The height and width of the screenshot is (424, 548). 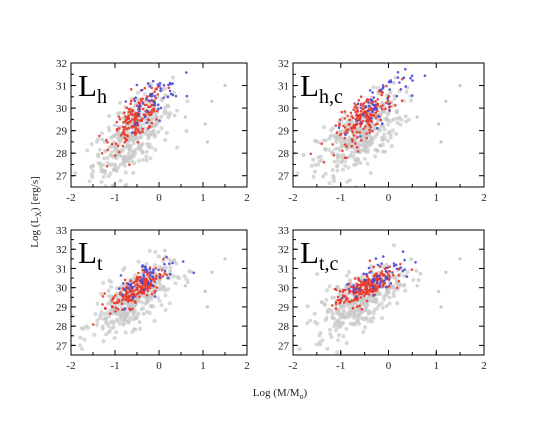 What do you see at coordinates (62, 289) in the screenshot?
I see `y-tick-label: 30` at bounding box center [62, 289].